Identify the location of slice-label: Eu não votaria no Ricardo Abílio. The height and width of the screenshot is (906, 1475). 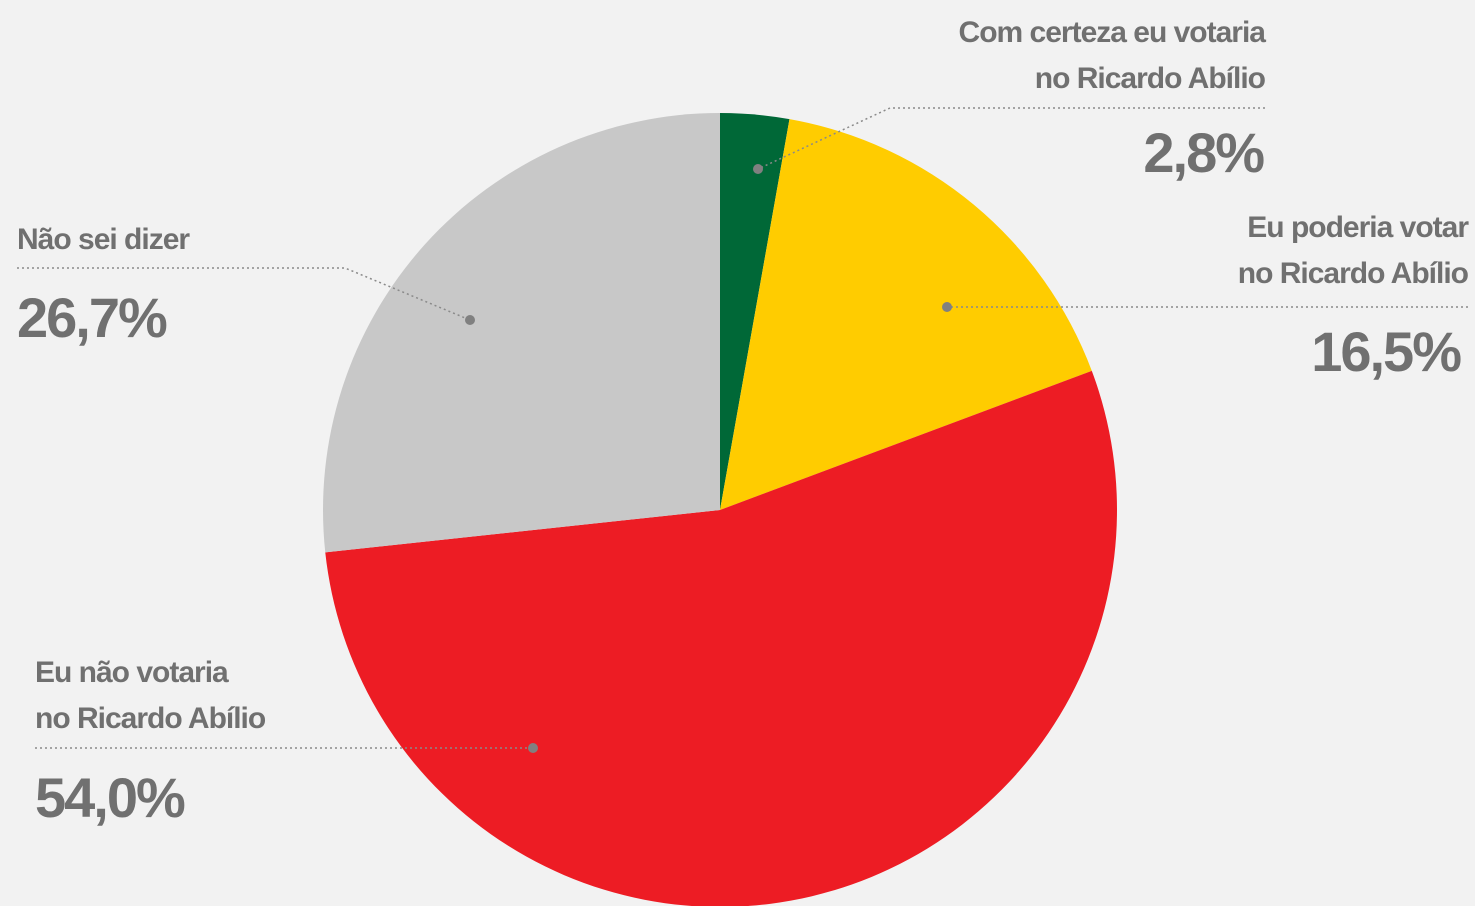
(150, 695).